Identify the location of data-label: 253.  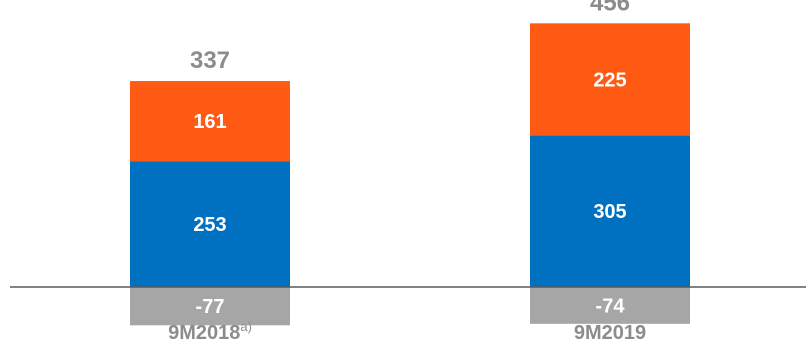
(209, 225).